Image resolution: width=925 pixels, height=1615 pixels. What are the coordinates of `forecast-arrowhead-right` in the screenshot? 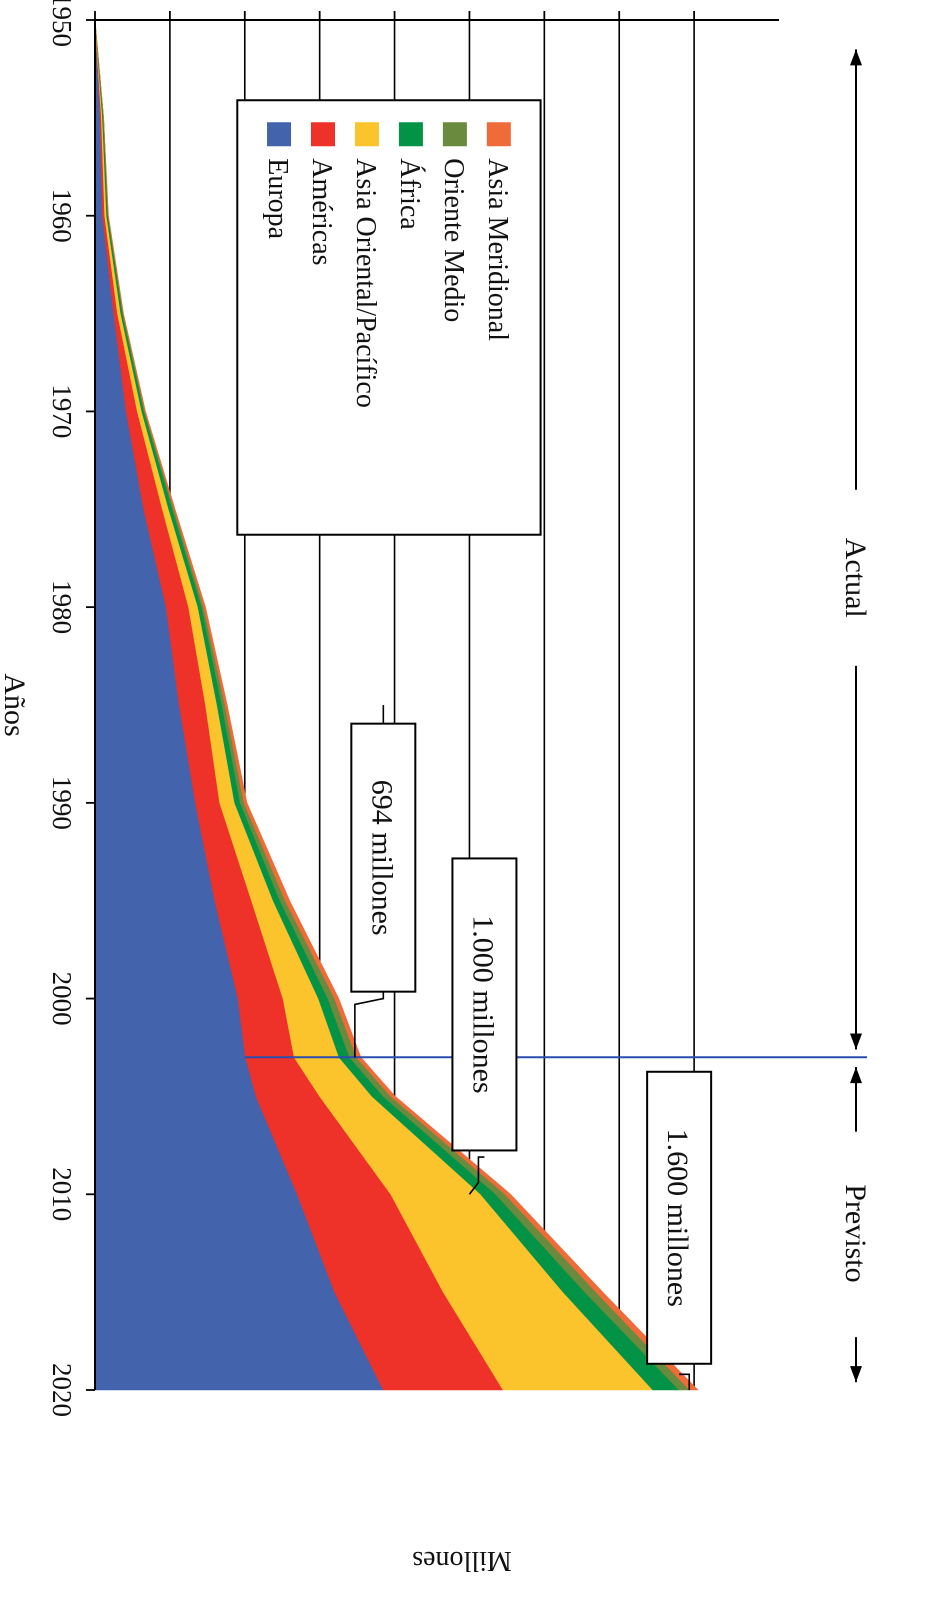 It's located at (856, 1374).